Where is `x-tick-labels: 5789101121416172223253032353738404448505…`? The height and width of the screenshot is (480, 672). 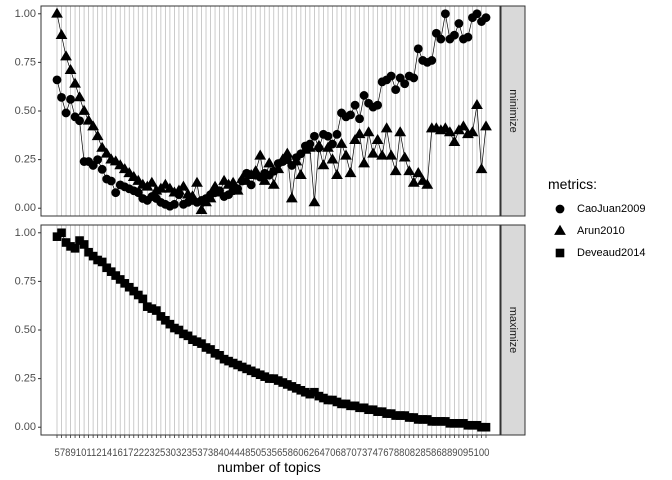
x-tick-labels: 5789101121416172223253032353738404448505… is located at coordinates (272, 453).